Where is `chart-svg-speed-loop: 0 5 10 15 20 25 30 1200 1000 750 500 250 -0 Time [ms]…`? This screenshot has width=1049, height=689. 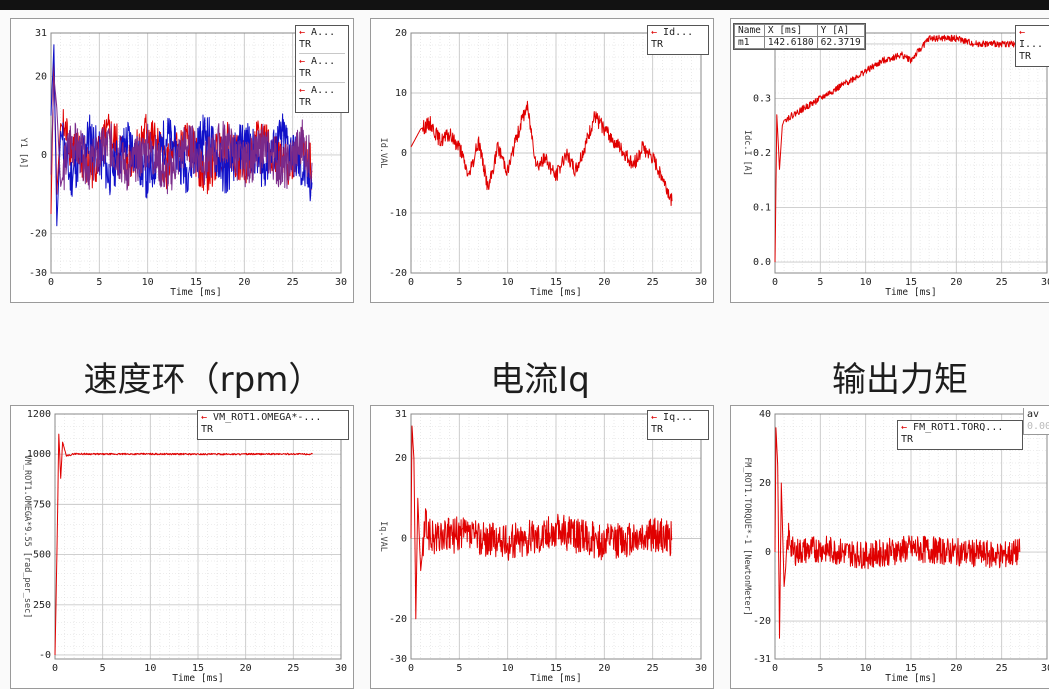 chart-svg-speed-loop: 0 5 10 15 20 25 30 1200 1000 750 500 250 -0 Time [ms]… is located at coordinates (184, 546).